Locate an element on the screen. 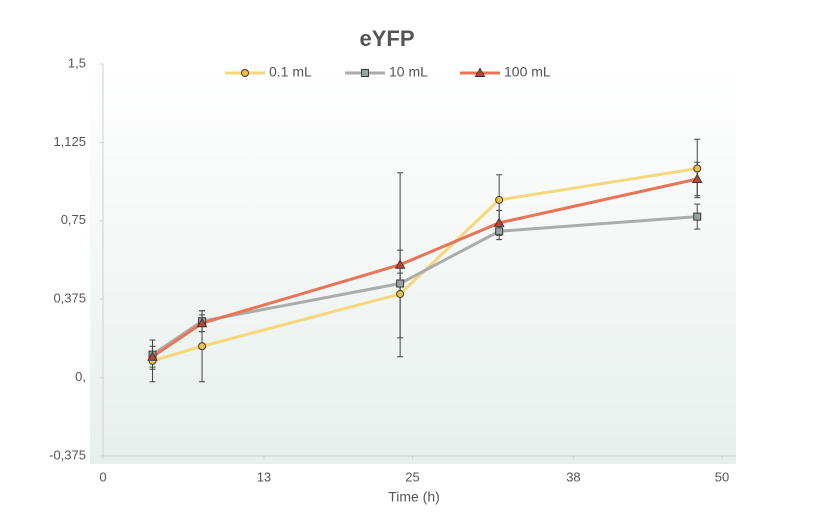 The width and height of the screenshot is (826, 527). y-tick-label: 1,125 is located at coordinates (69, 141).